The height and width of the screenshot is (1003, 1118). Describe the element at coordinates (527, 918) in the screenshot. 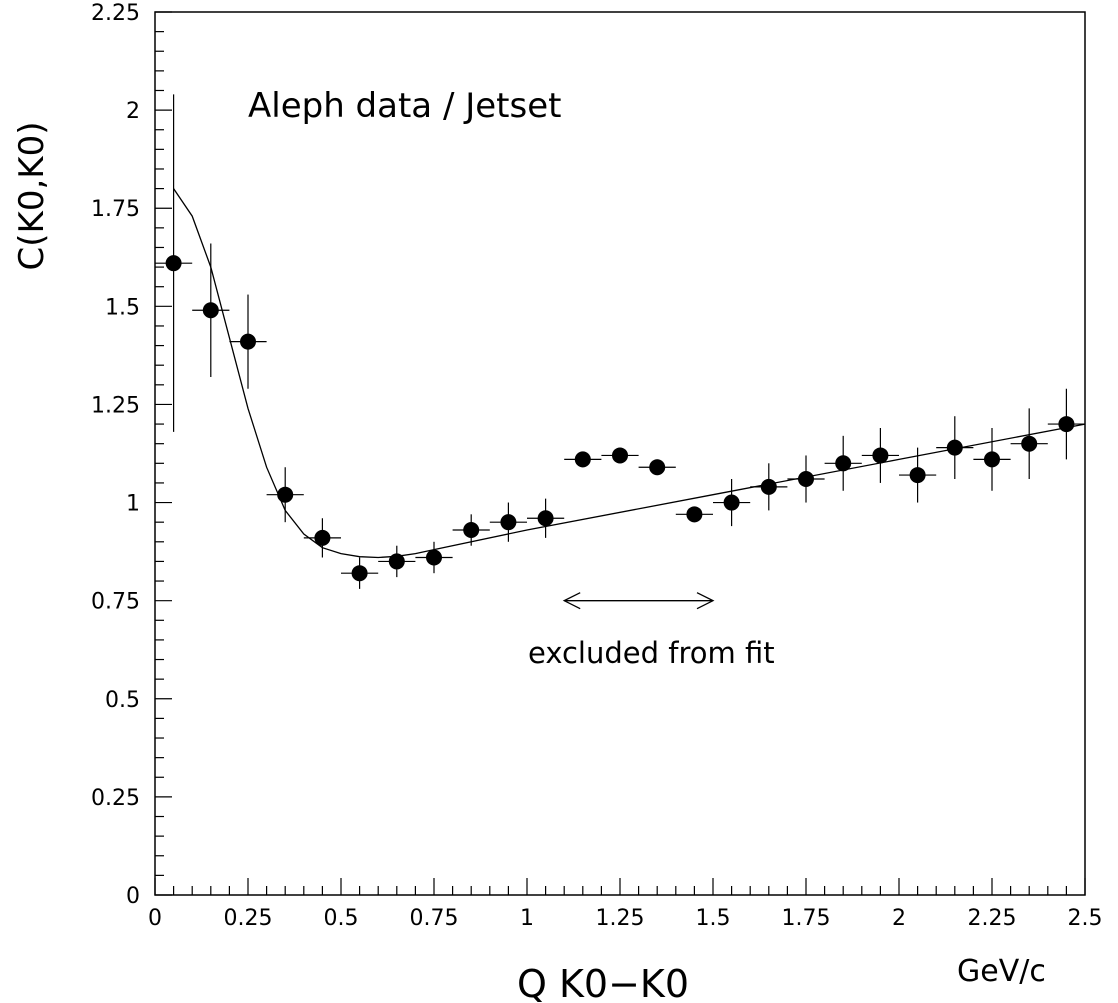

I see `x-tick-label: 1` at that location.